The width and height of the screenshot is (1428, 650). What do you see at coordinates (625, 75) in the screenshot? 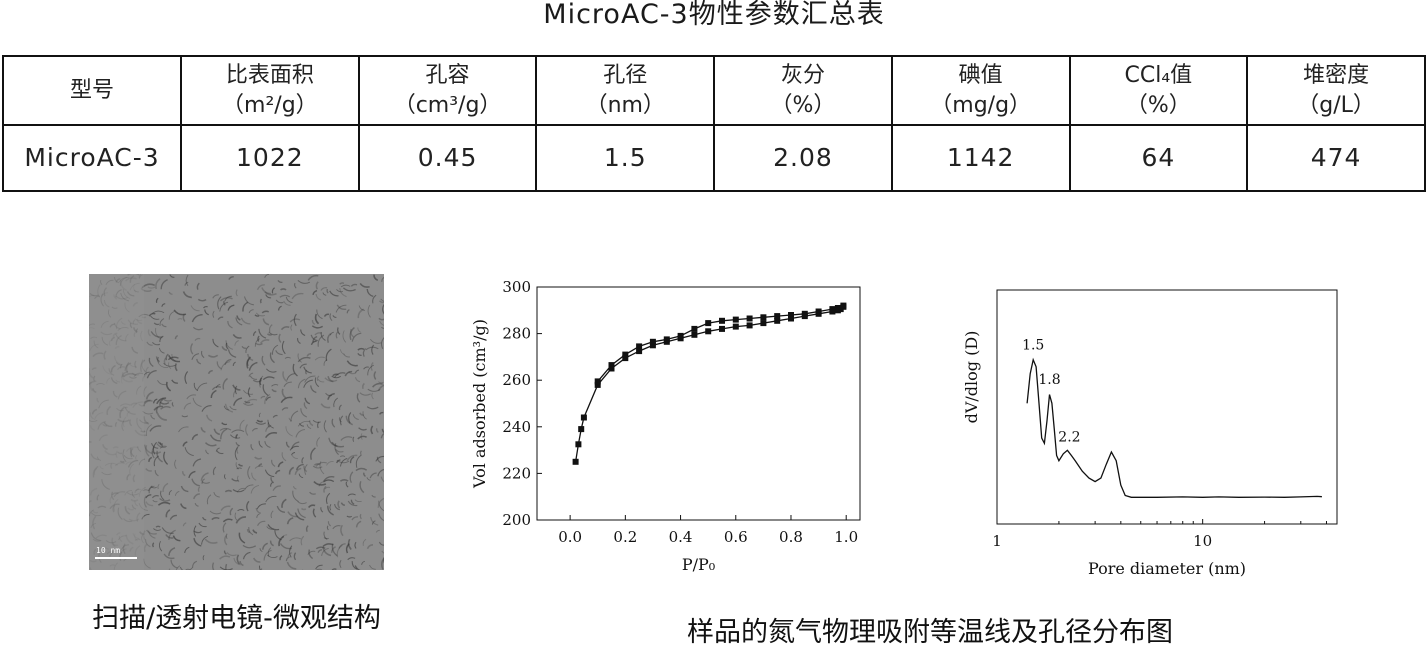
I see `header-label: 孔径` at bounding box center [625, 75].